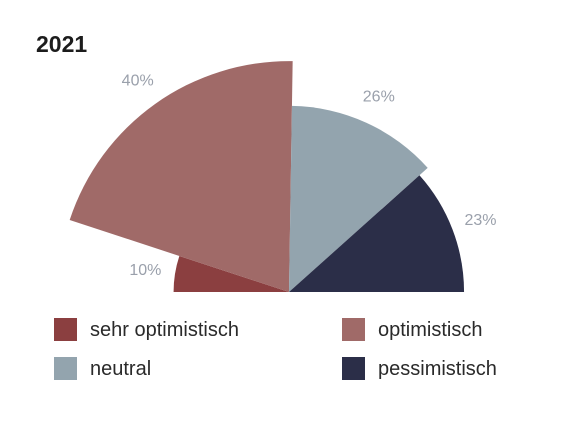 The width and height of the screenshot is (588, 443). I want to click on legend-item-pessimistisch: pessimistisch, so click(419, 368).